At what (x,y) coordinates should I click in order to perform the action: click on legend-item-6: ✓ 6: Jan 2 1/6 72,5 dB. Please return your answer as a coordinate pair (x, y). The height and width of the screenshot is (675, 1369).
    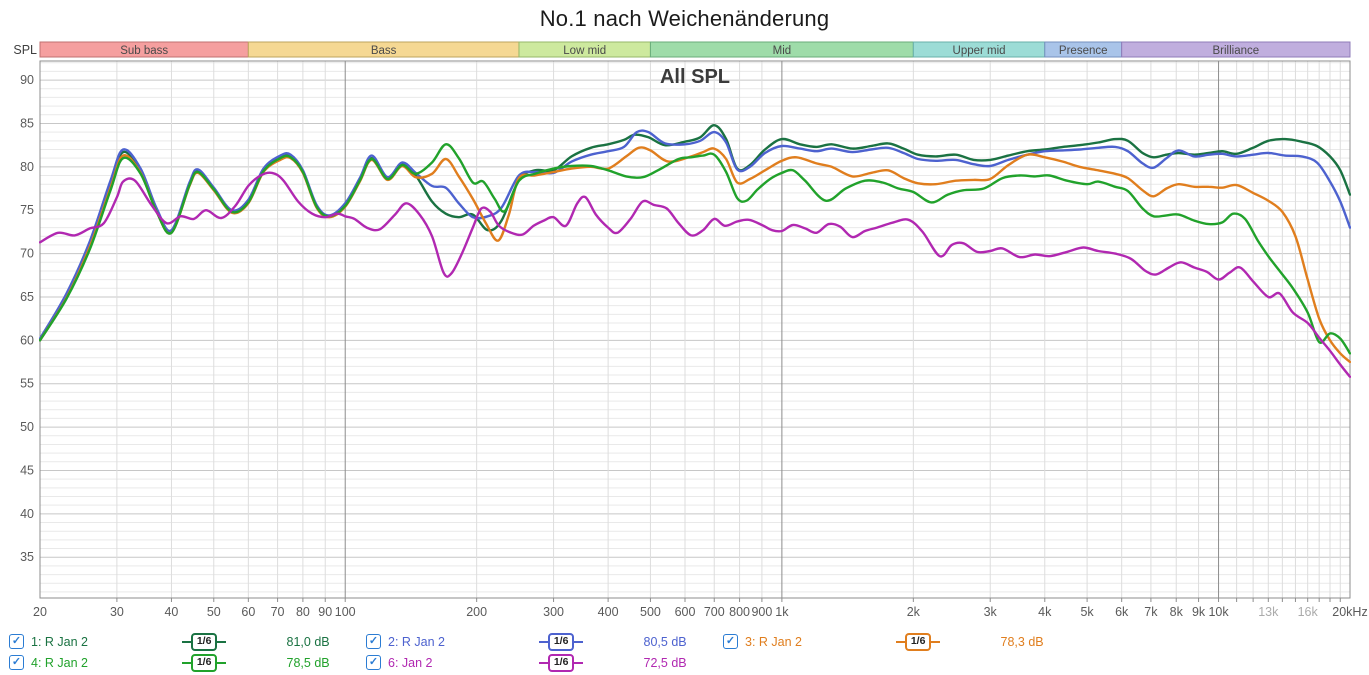
    Looking at the image, I should click on (544, 662).